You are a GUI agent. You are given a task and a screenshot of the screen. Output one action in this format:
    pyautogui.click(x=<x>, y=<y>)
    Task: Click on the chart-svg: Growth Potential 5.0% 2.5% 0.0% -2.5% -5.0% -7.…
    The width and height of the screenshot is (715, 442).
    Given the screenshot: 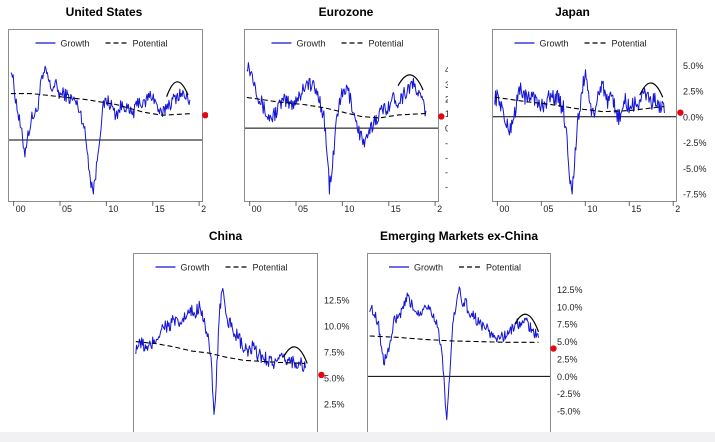 What is the action you would take?
    pyautogui.click(x=600, y=126)
    